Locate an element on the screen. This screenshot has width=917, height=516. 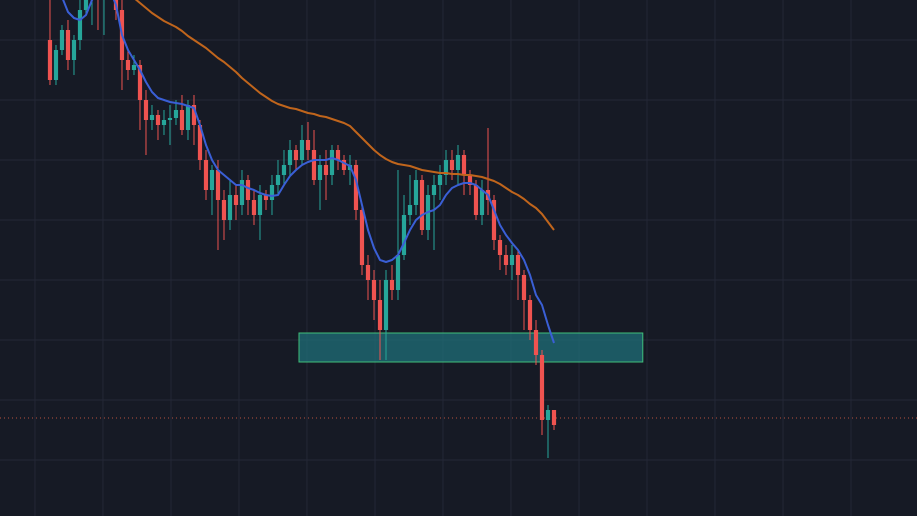
zone is located at coordinates (471, 347).